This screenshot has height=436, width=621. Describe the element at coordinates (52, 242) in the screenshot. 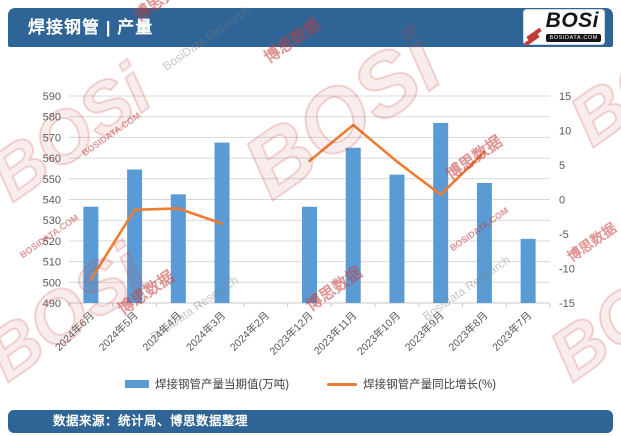

I see `left-axis-tick-label: 520` at that location.